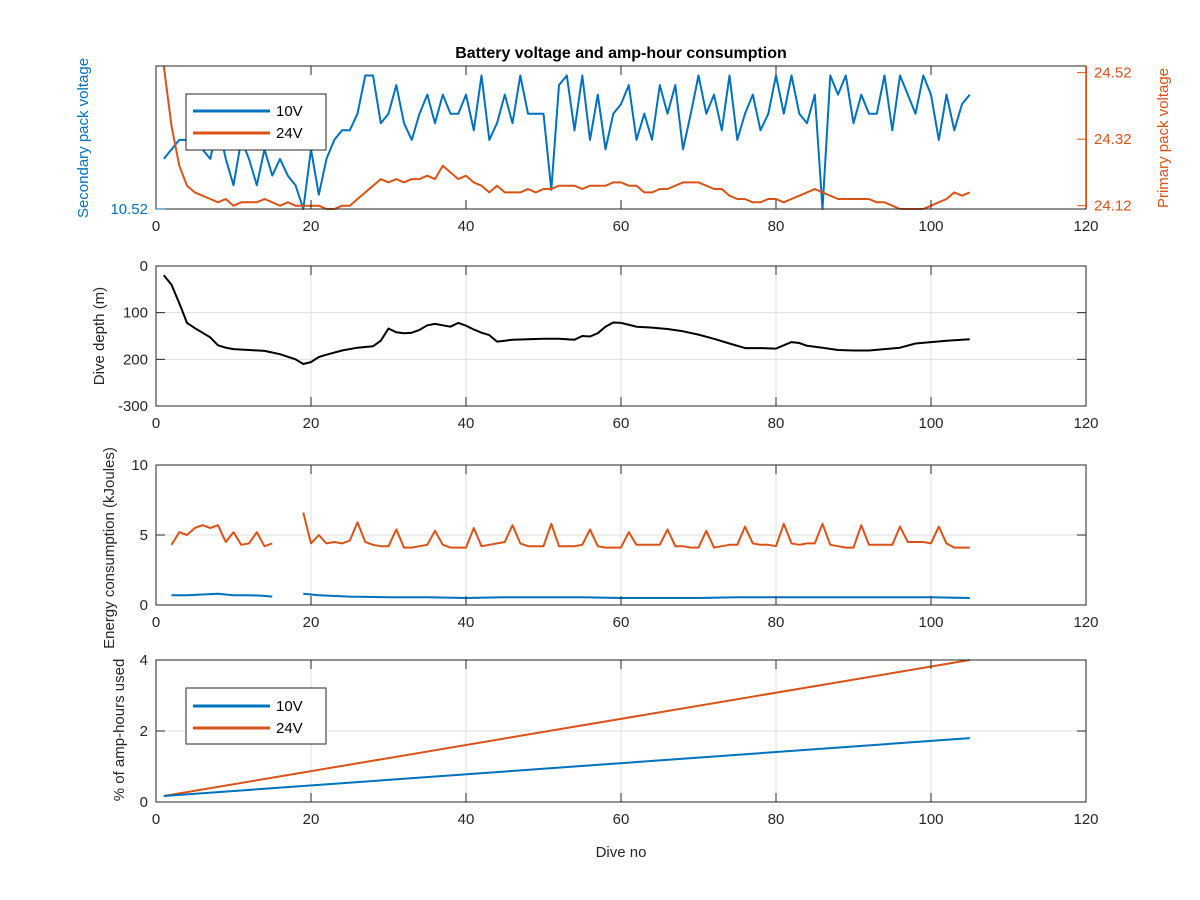  What do you see at coordinates (133, 406) in the screenshot?
I see `y-tick-label: -300` at bounding box center [133, 406].